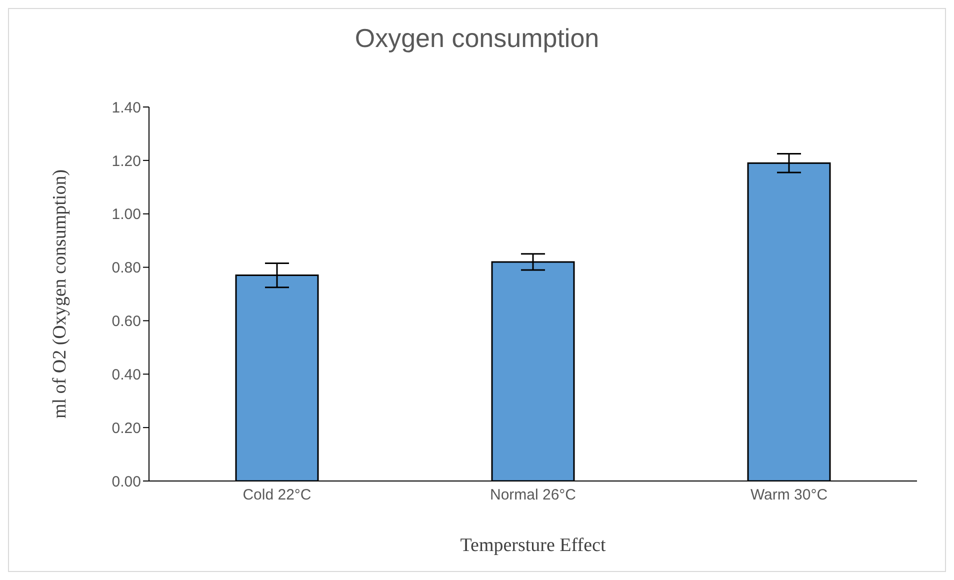  I want to click on y-tick-label: 0.00, so click(126, 481).